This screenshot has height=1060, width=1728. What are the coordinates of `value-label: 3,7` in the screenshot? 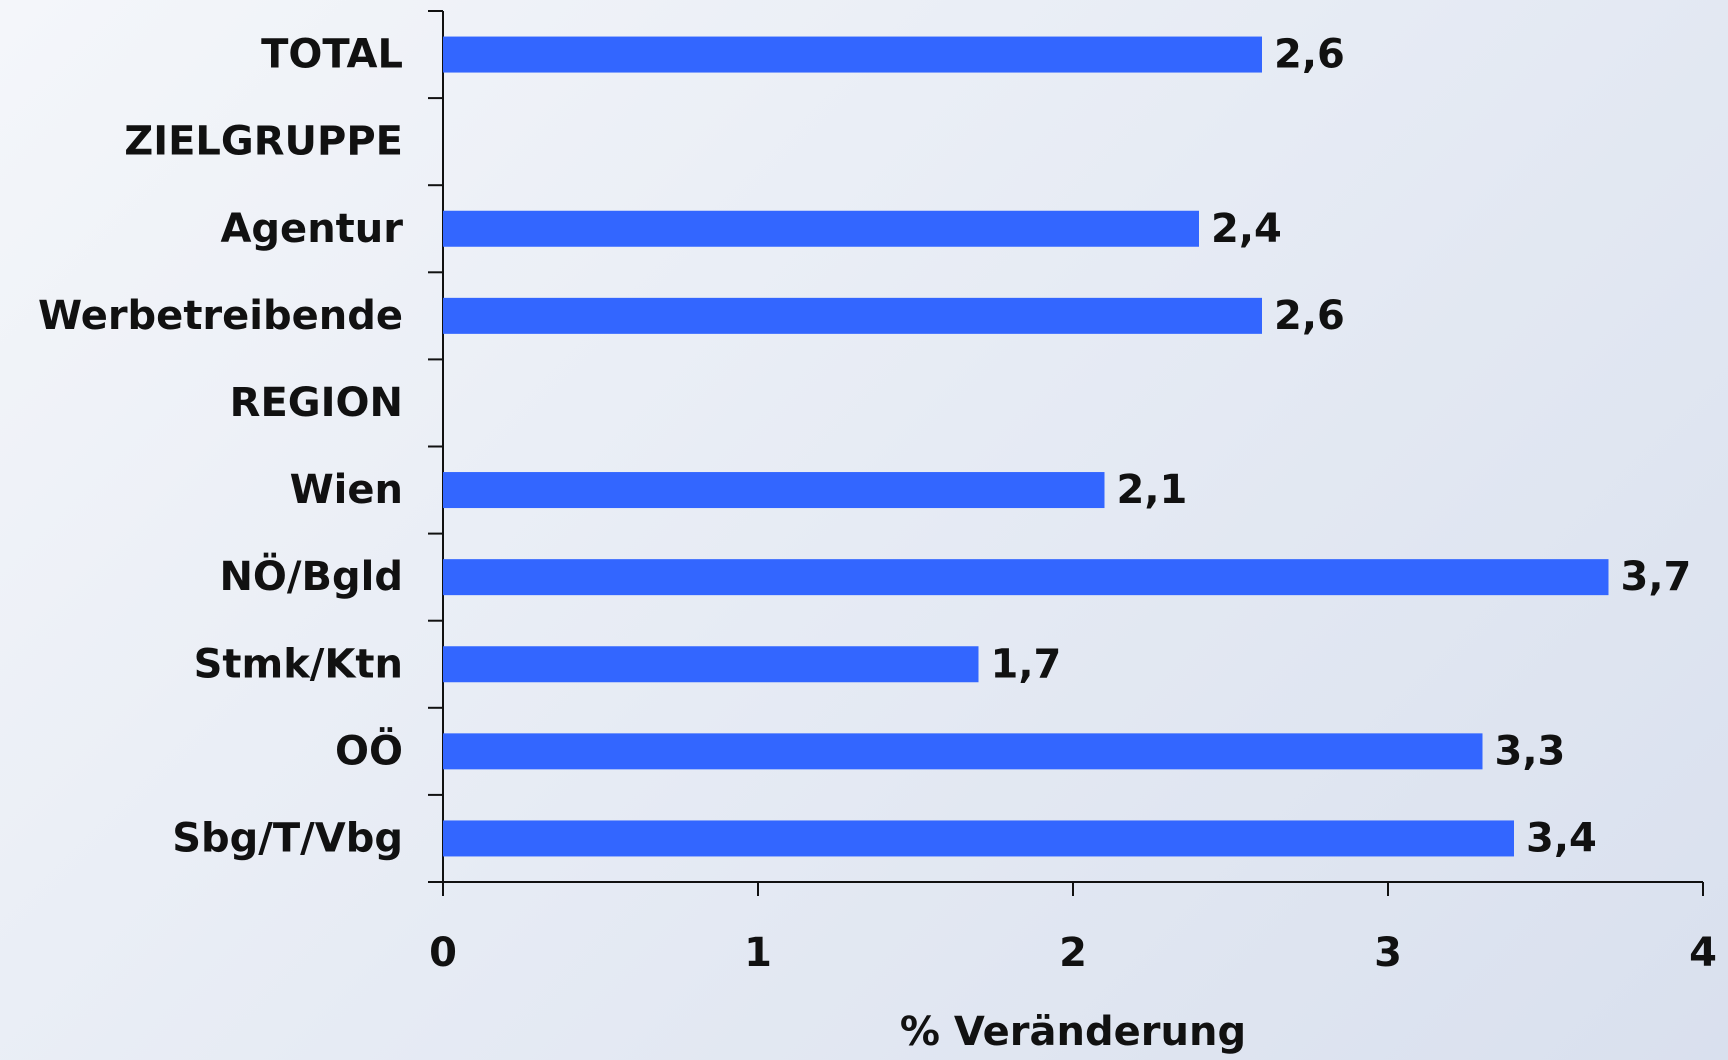 It's located at (1656, 577).